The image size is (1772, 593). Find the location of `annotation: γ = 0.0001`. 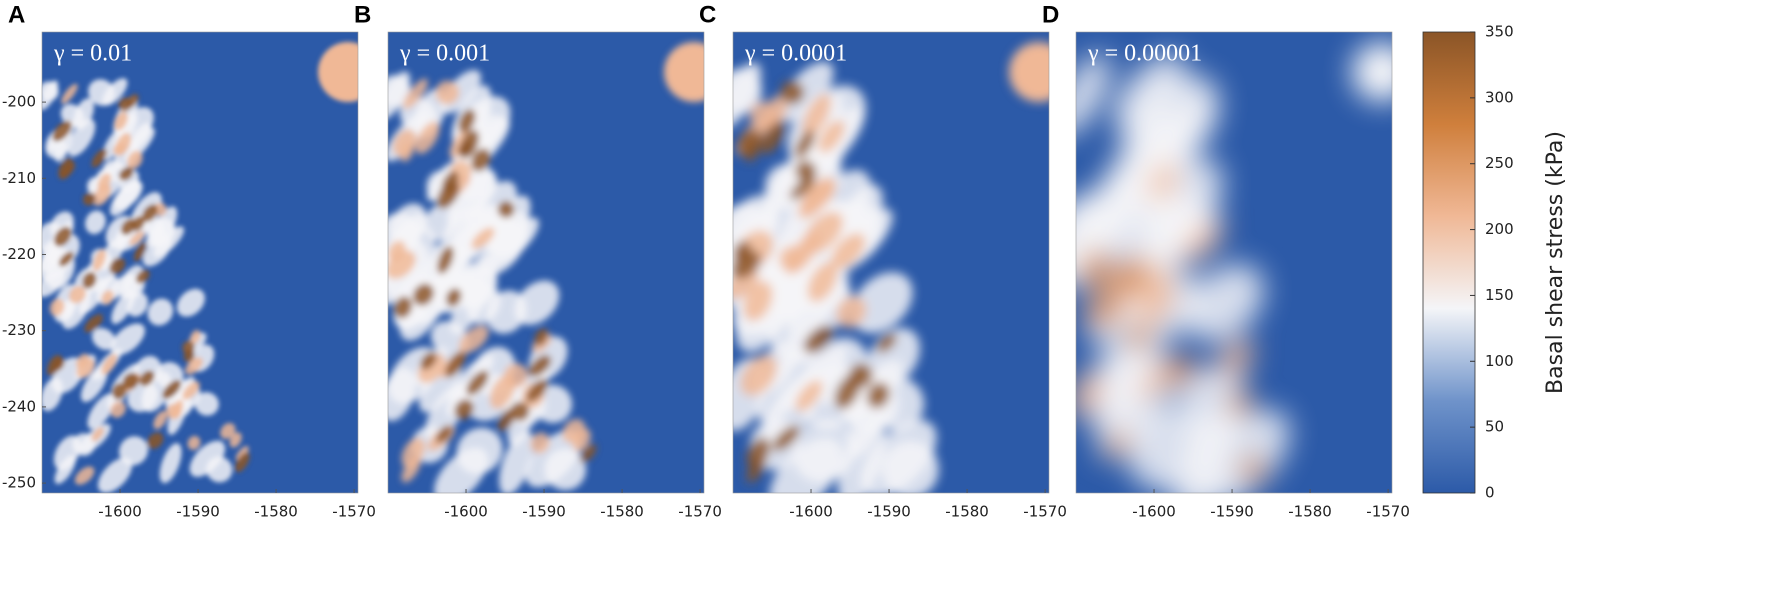

annotation: γ = 0.0001 is located at coordinates (795, 54).